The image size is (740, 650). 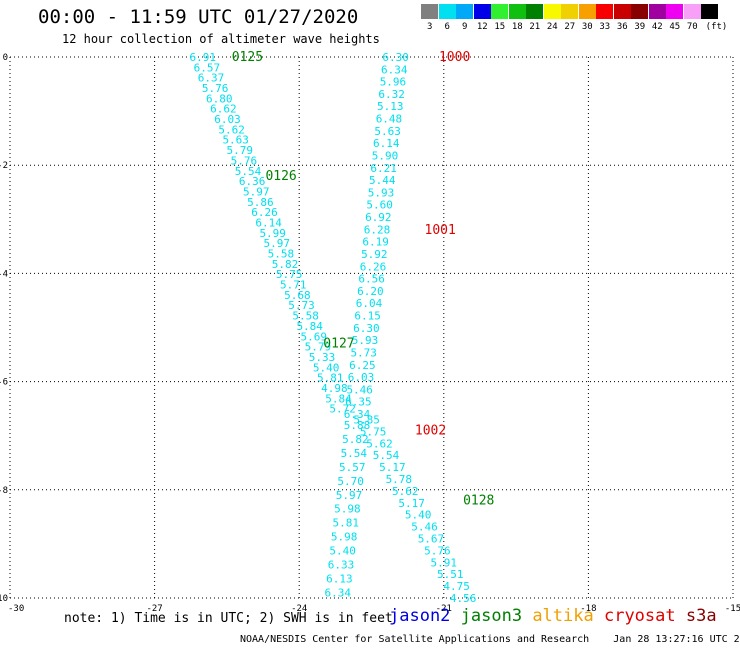 What do you see at coordinates (289, 274) in the screenshot?
I see `wave-height-value: 5.75` at bounding box center [289, 274].